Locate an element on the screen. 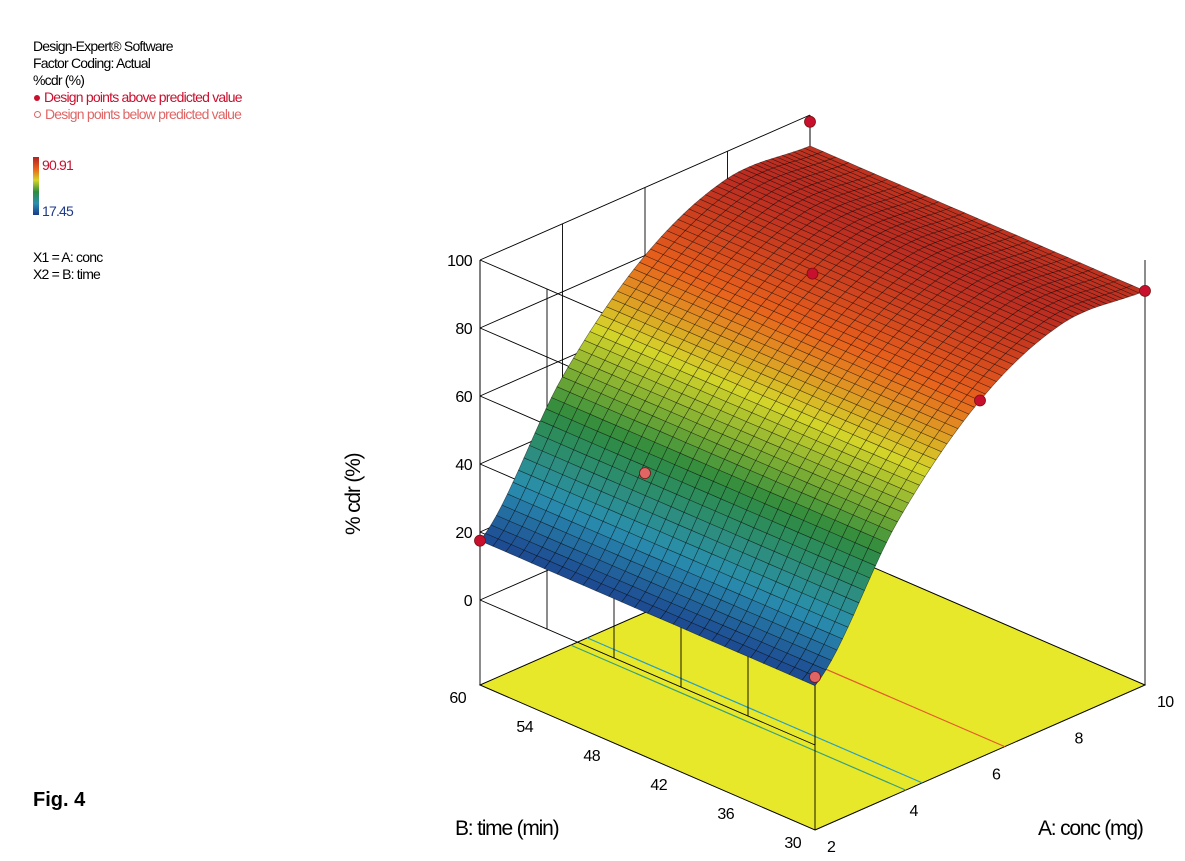  coding-label: Factor Coding: Actual is located at coordinates (92, 63).